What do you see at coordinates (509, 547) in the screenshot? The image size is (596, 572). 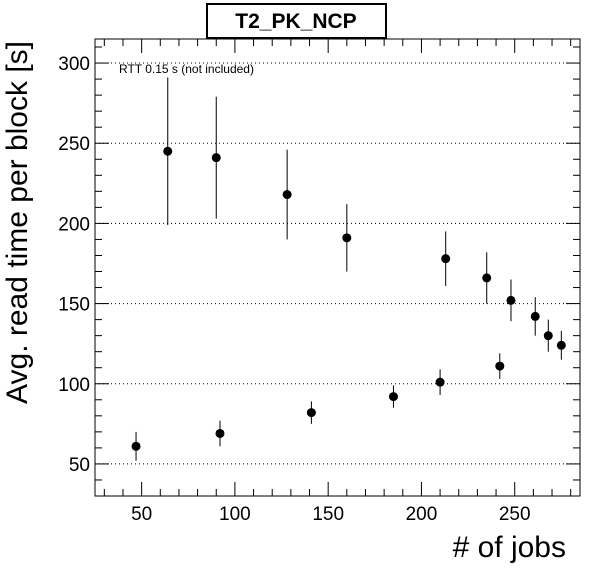 I see `x-axis-title: # of jobs` at bounding box center [509, 547].